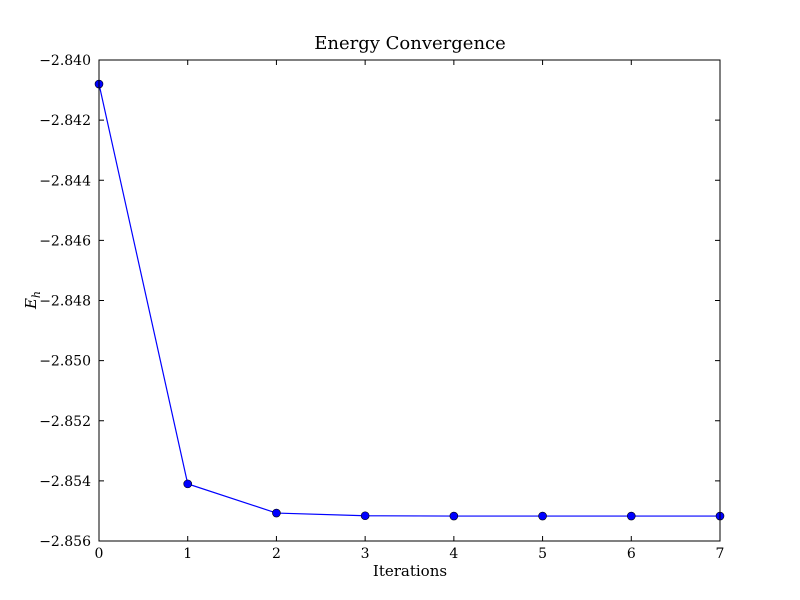 The height and width of the screenshot is (600, 800). Describe the element at coordinates (99, 554) in the screenshot. I see `x-tick-label: 0` at that location.